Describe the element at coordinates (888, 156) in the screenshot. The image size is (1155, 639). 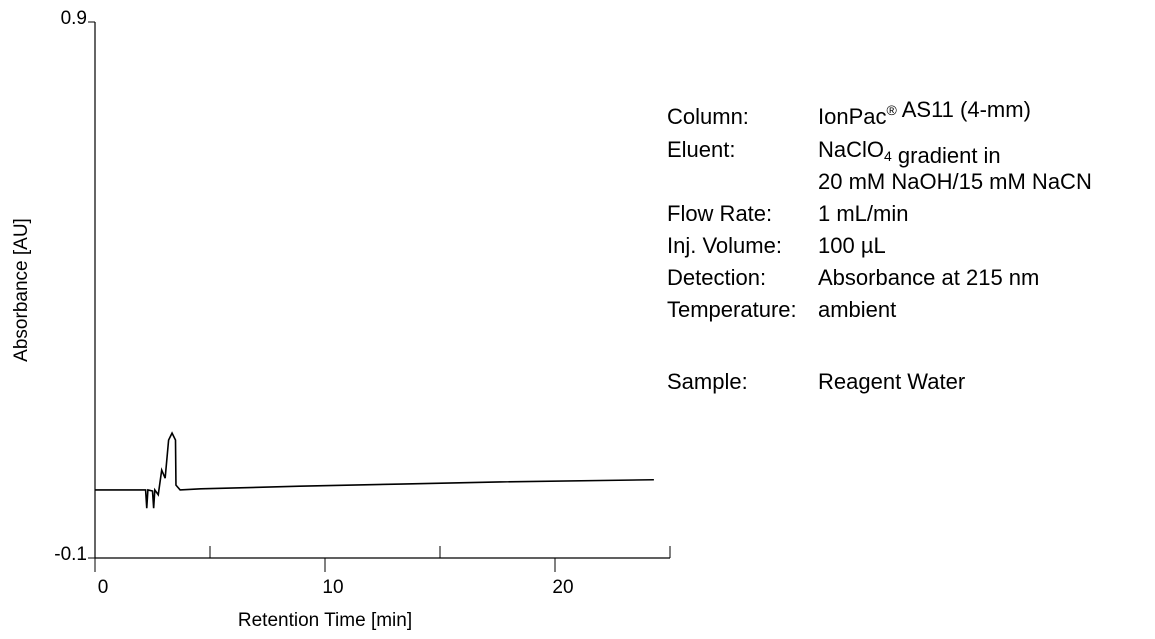
I see `subscript: 4` at that location.